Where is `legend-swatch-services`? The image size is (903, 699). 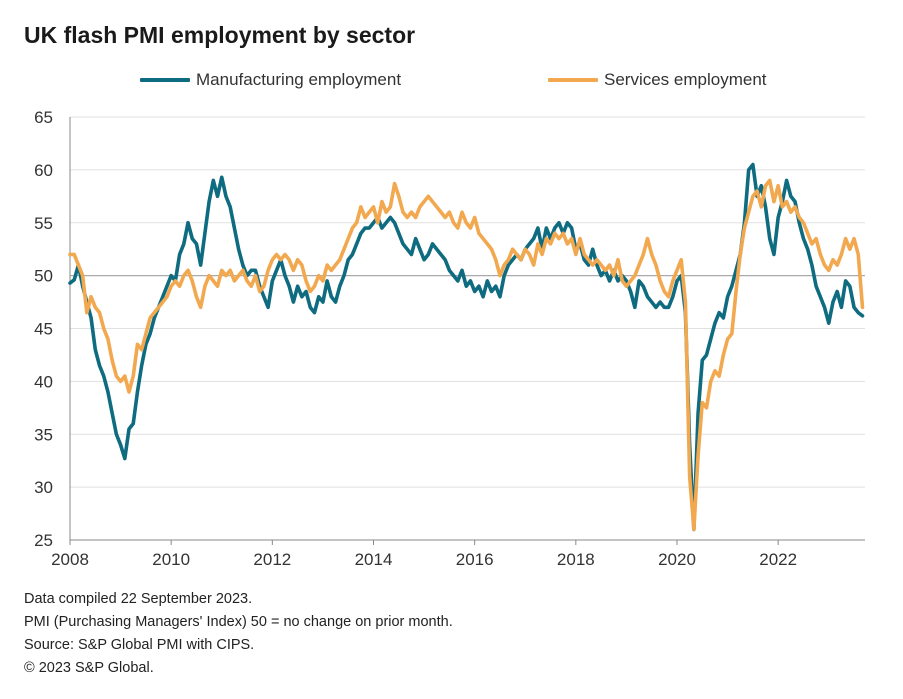
legend-swatch-services is located at coordinates (573, 80).